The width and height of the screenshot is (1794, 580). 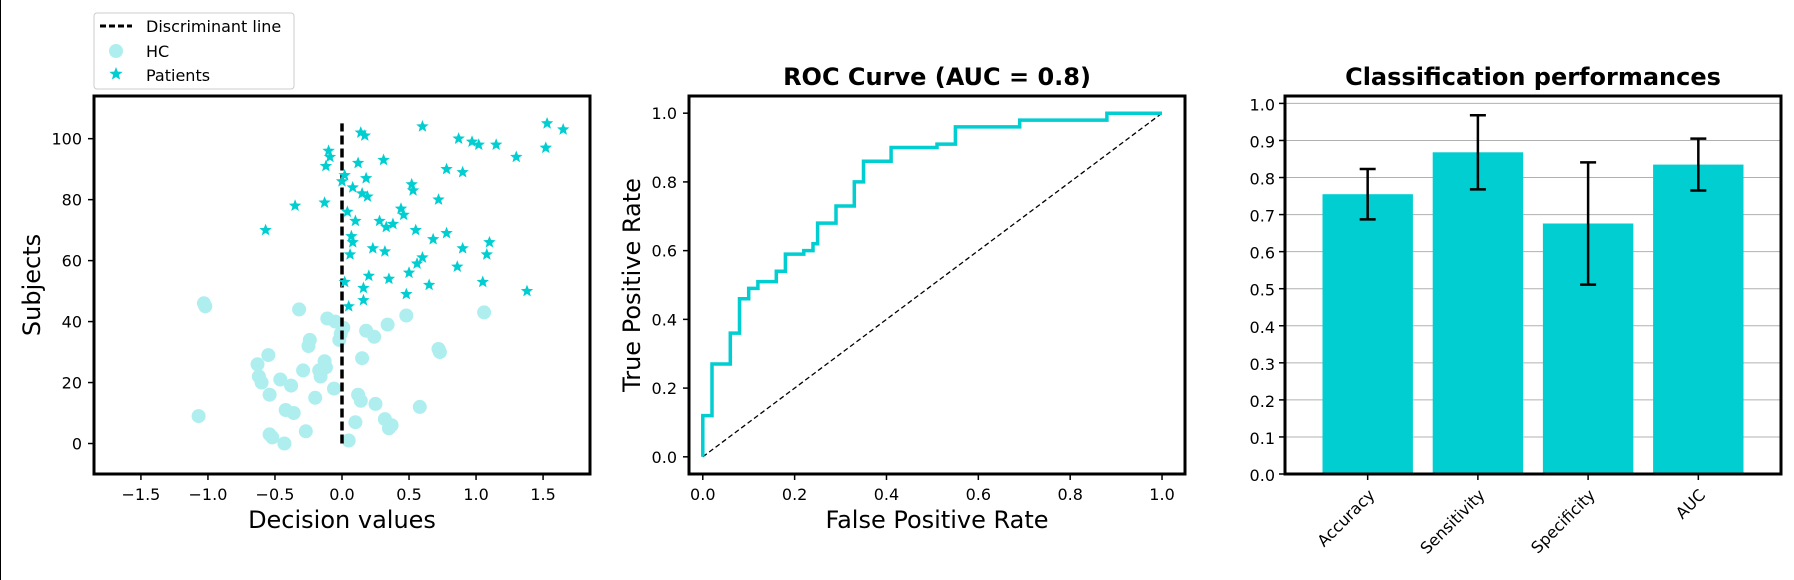 I want to click on performance-y-tick-label: 0.0, so click(x=1262, y=475).